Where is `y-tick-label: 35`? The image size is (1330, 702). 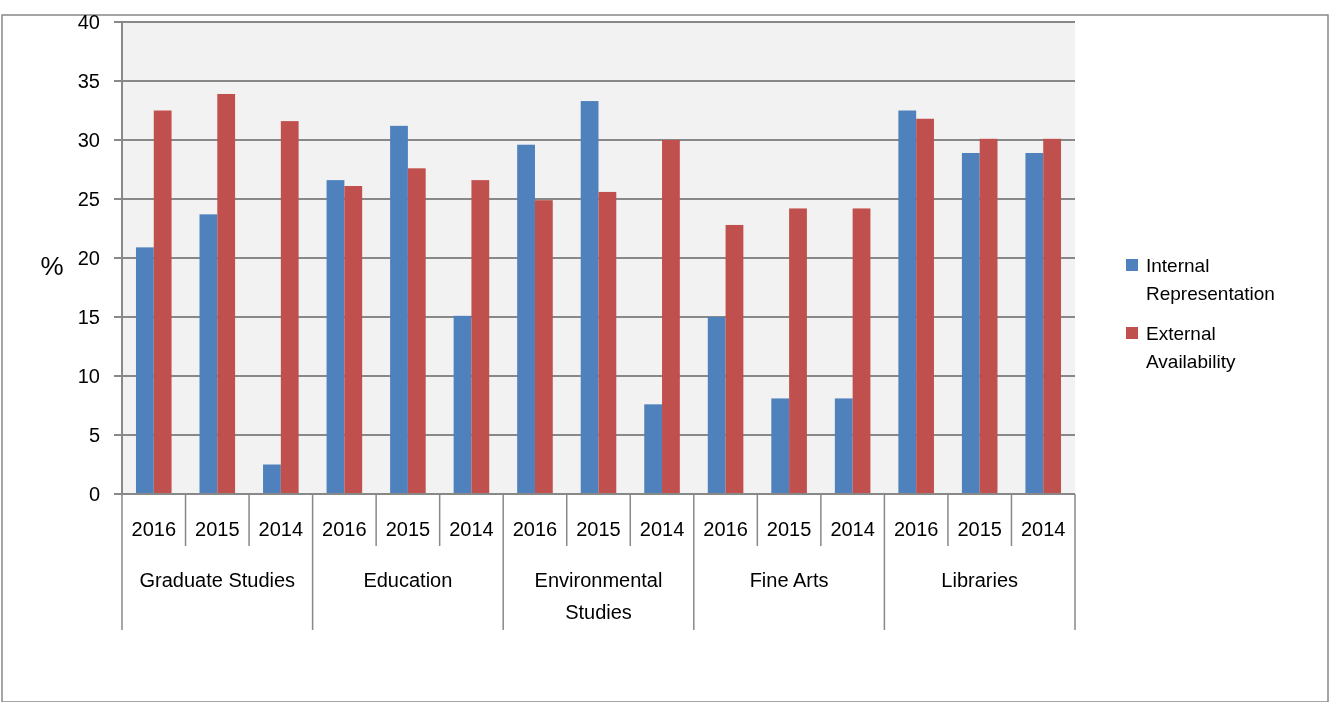
y-tick-label: 35 is located at coordinates (88, 81).